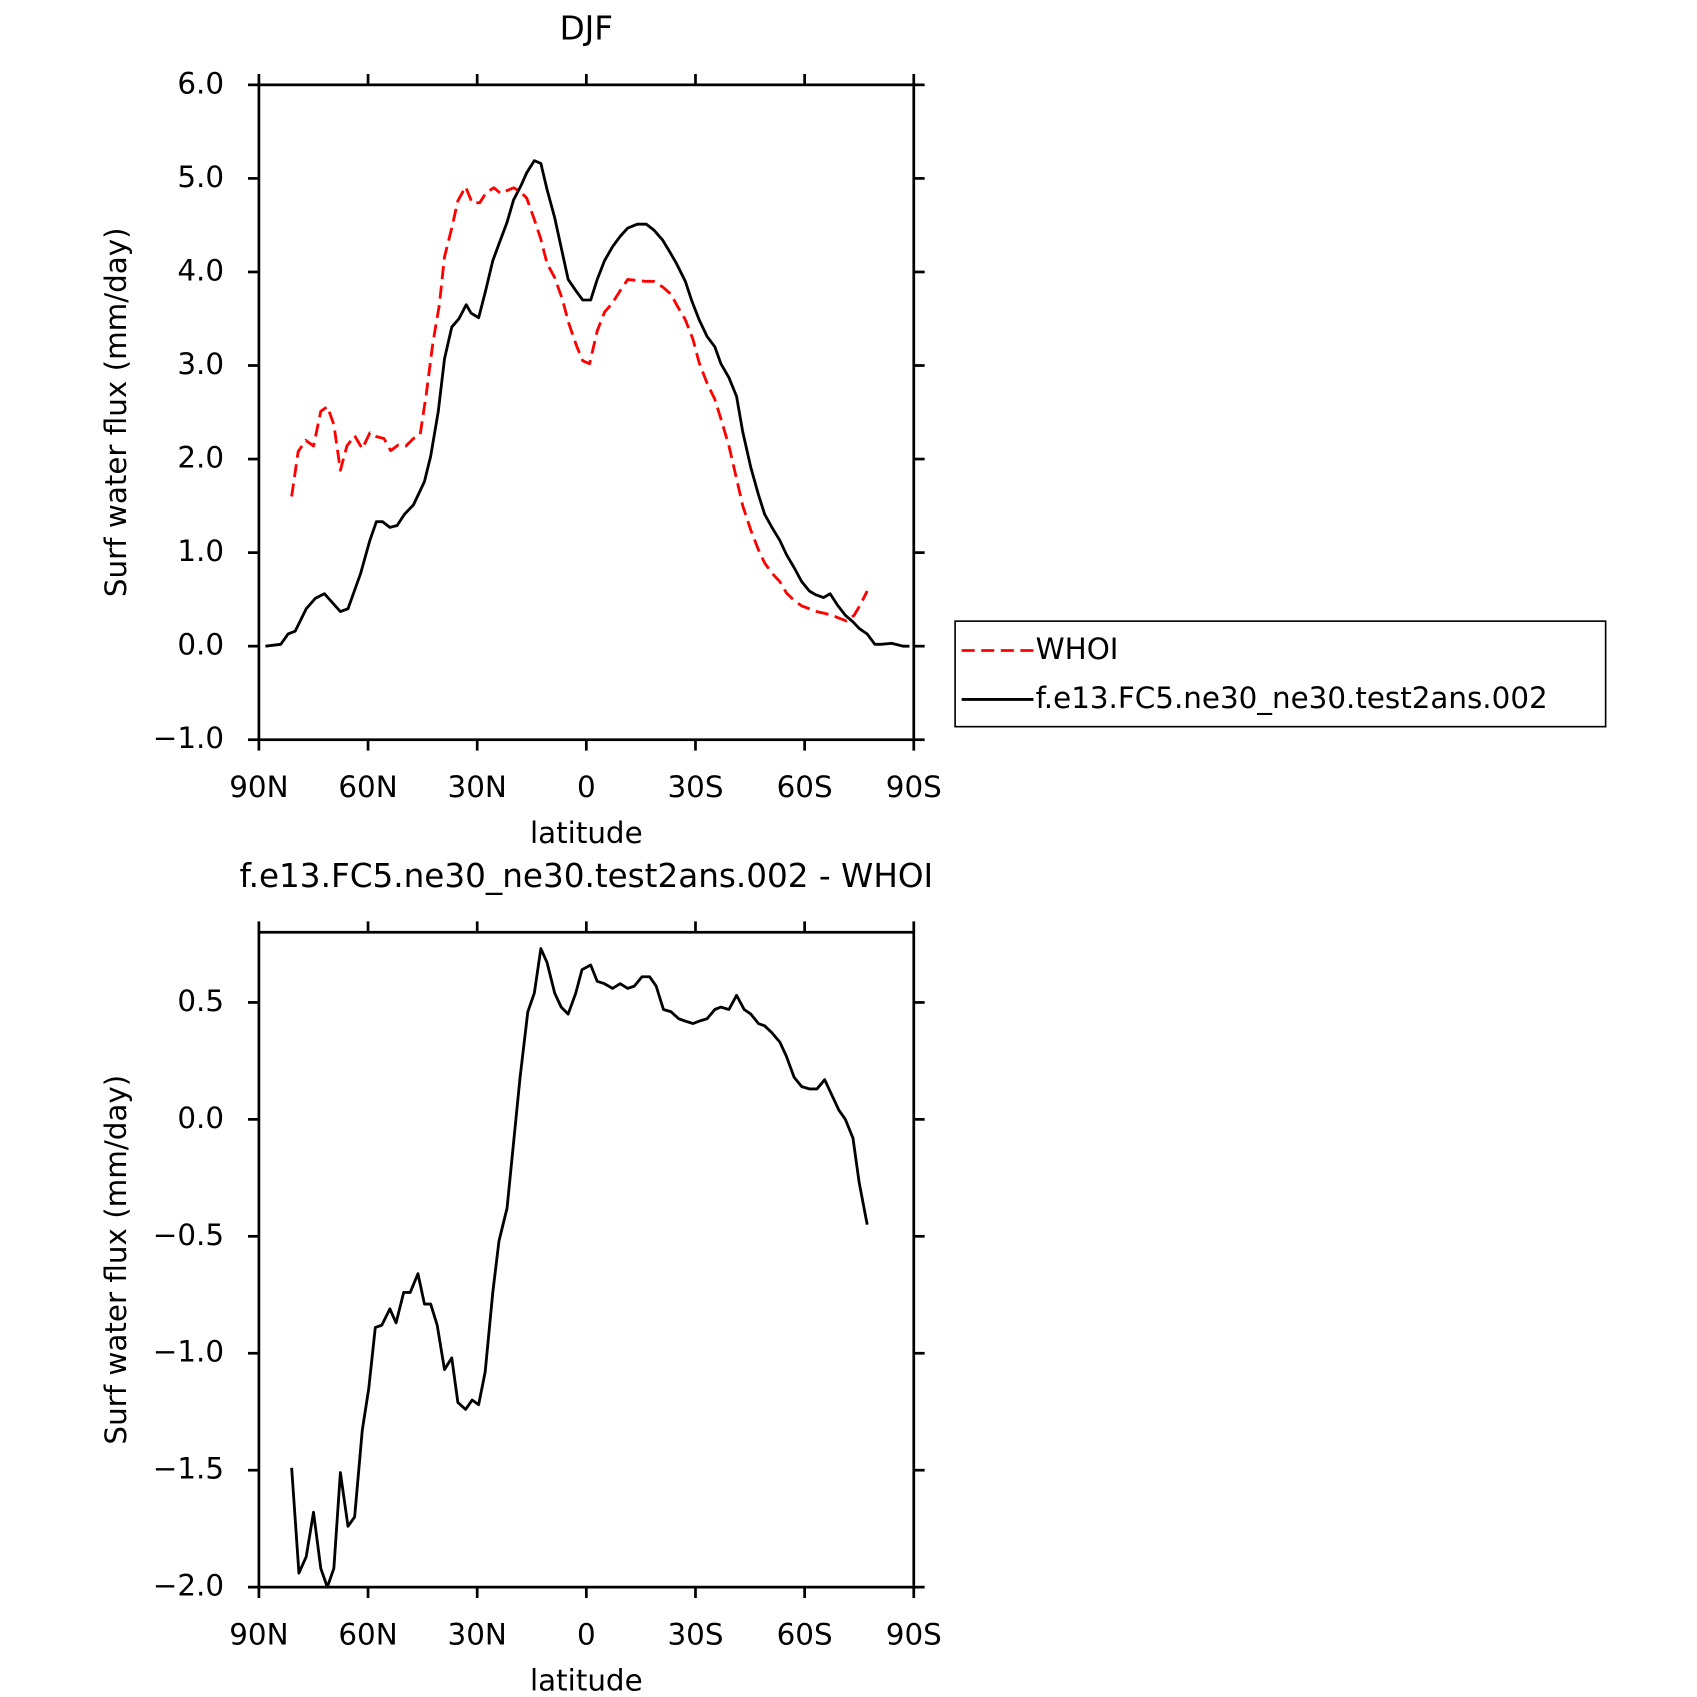 This screenshot has width=1697, height=1697. Describe the element at coordinates (188, 1235) in the screenshot. I see `y-tick-label: −0.5` at that location.